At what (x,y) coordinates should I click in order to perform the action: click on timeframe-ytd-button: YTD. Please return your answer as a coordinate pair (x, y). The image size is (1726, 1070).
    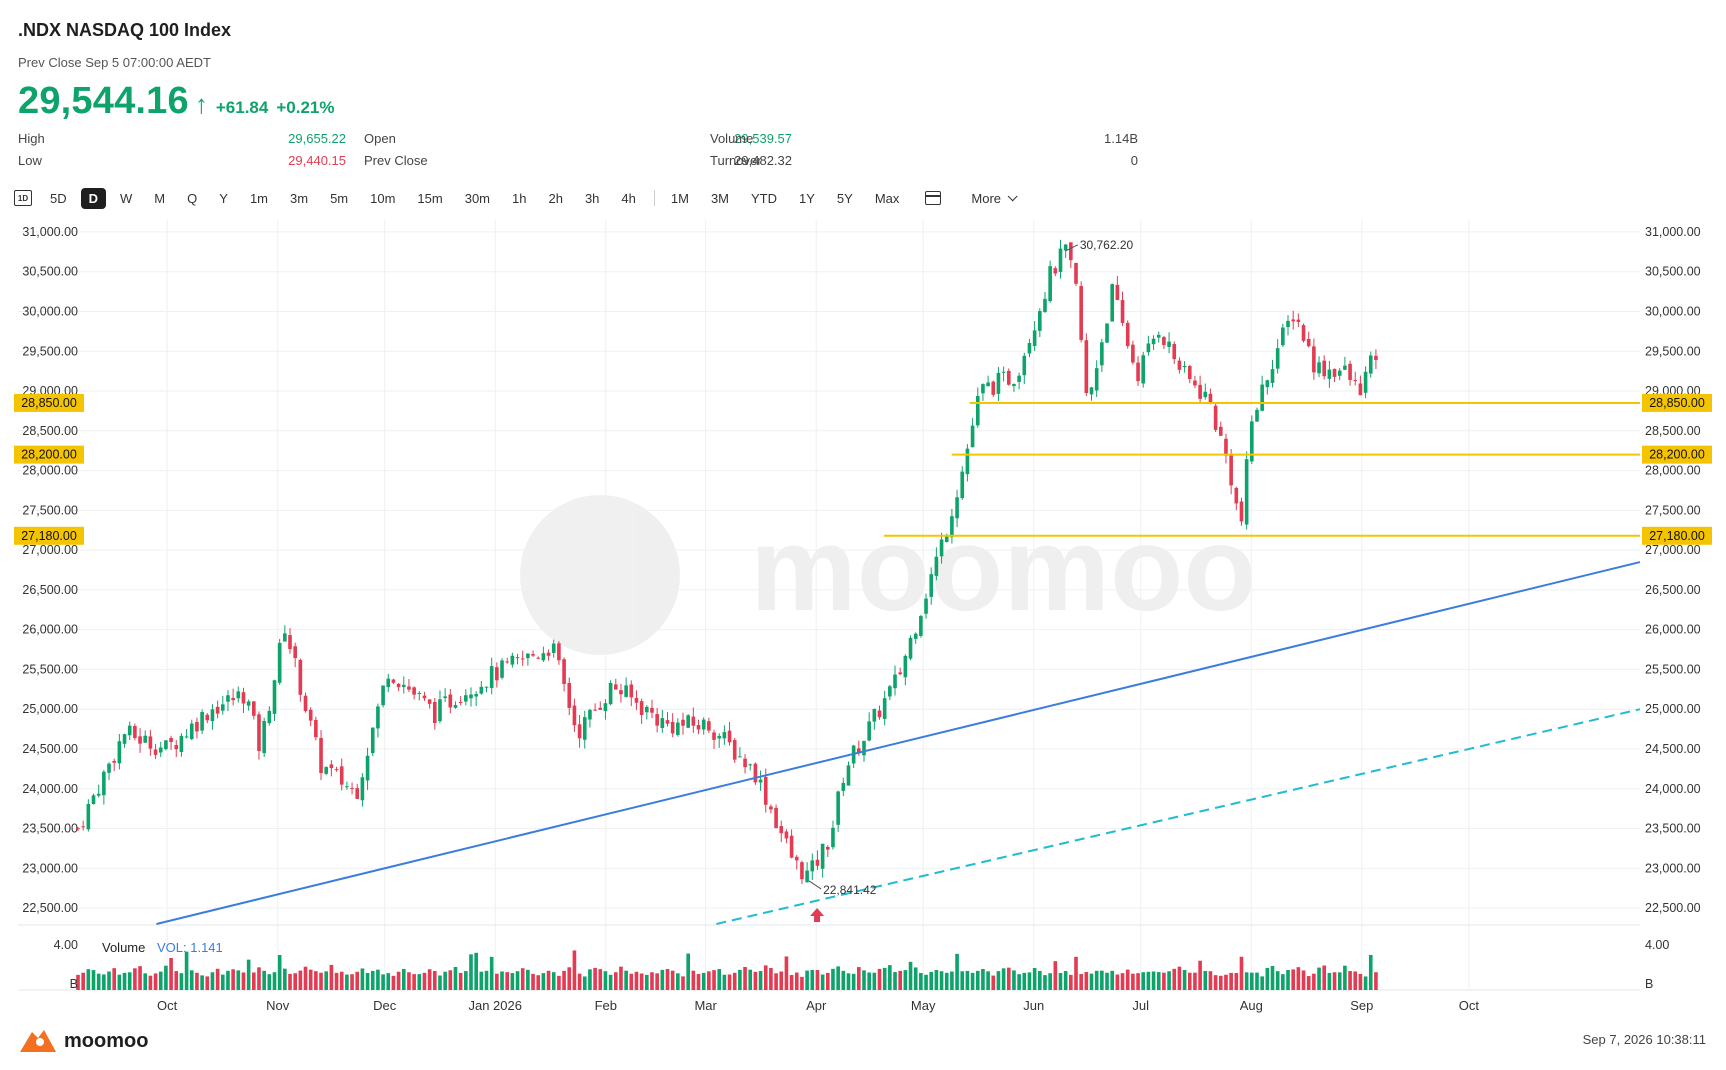
    Looking at the image, I should click on (764, 198).